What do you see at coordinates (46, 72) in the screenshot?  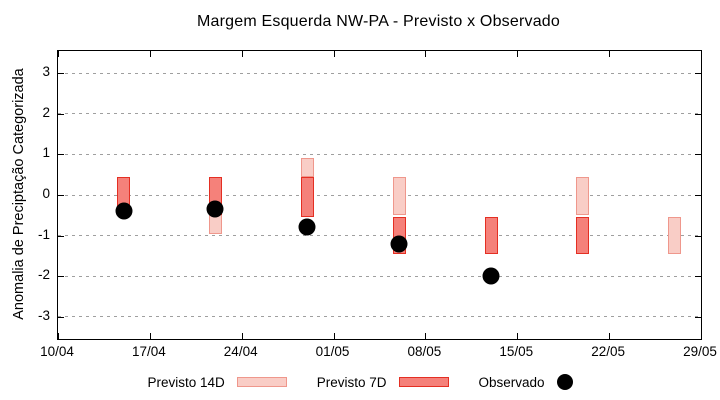 I see `y-tick-label: 3` at bounding box center [46, 72].